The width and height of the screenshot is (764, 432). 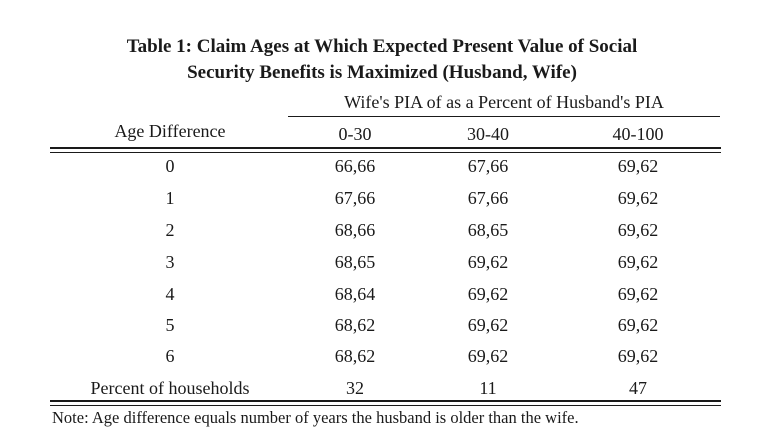 I want to click on cell-value: 66,66, so click(x=355, y=166).